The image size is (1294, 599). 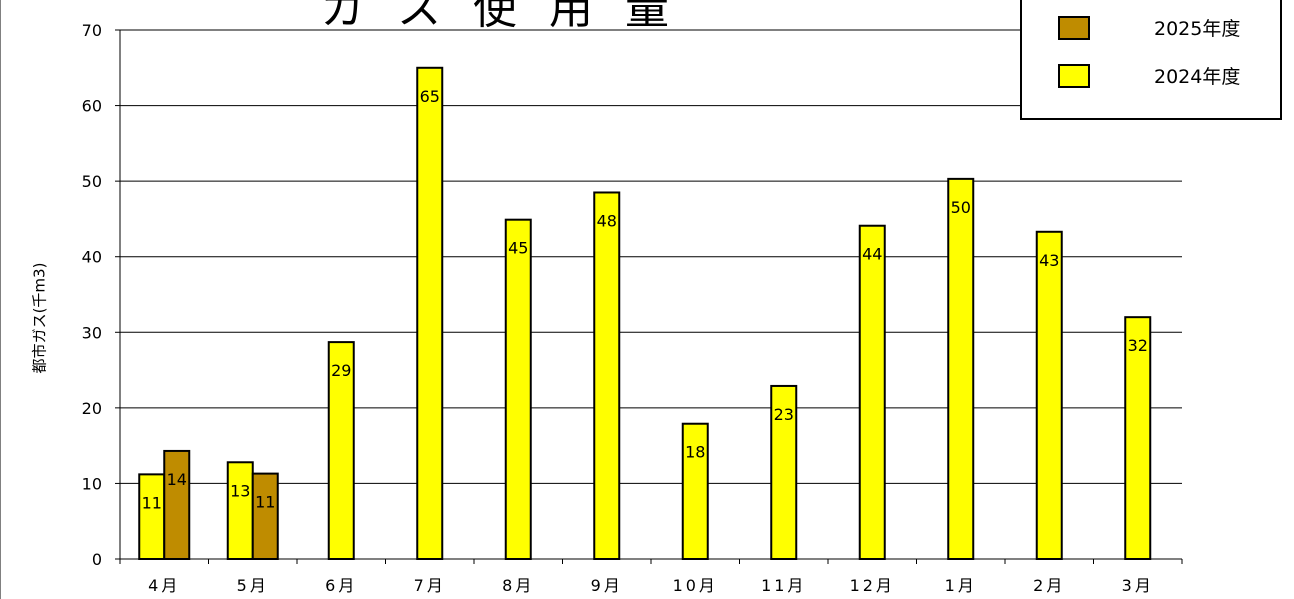 I want to click on data-label-2024: 50, so click(x=961, y=207).